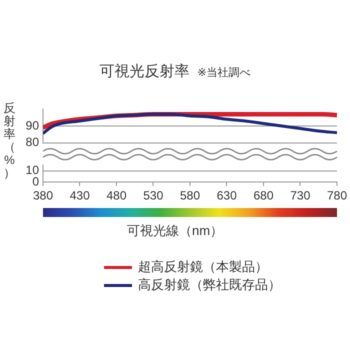  What do you see at coordinates (209, 285) in the screenshot?
I see `legend-label: 高反射鏡（弊社既存品）` at bounding box center [209, 285].